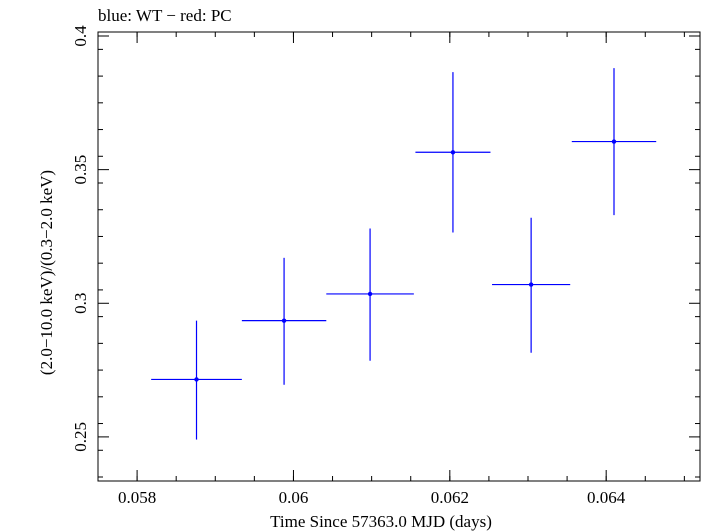 The image size is (705, 532). Describe the element at coordinates (80, 303) in the screenshot. I see `y-tick-label: 0.3` at that location.